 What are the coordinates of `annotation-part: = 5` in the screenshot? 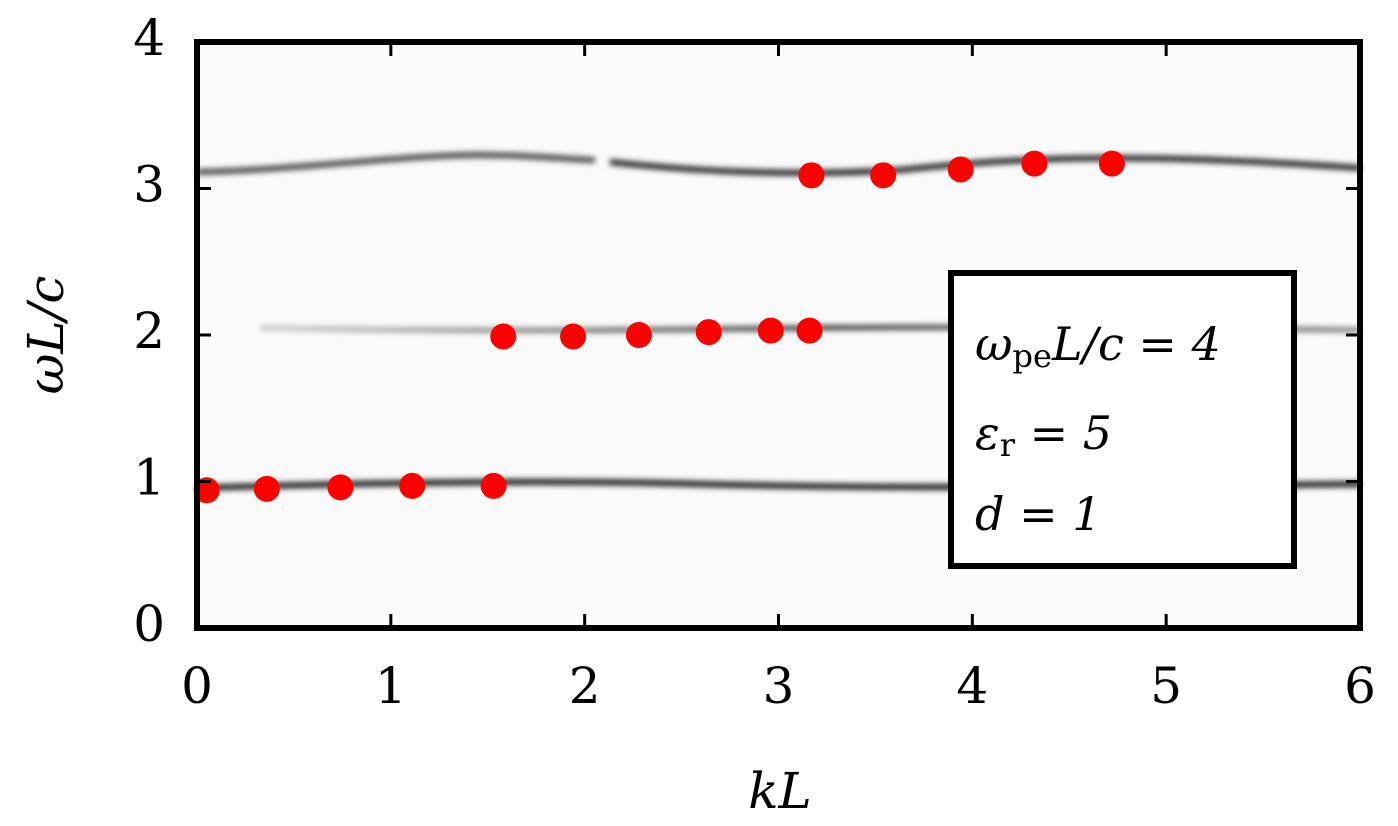 It's located at (1063, 433).